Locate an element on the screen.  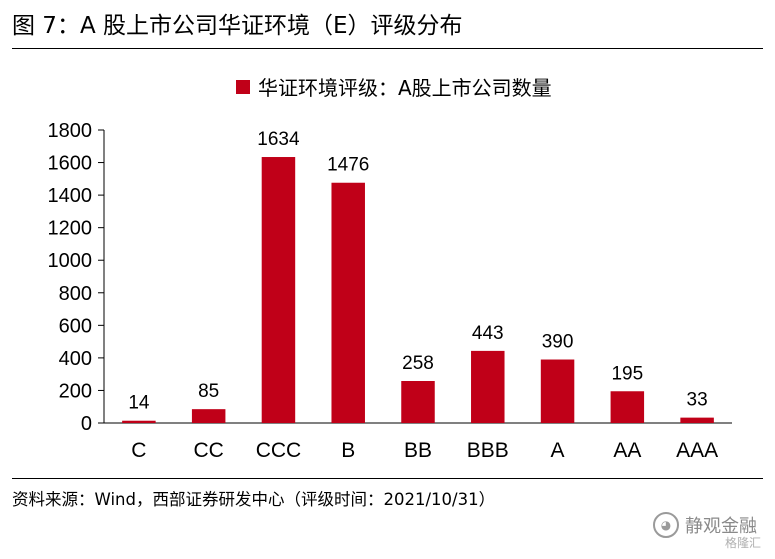
data-label: 85 is located at coordinates (208, 391).